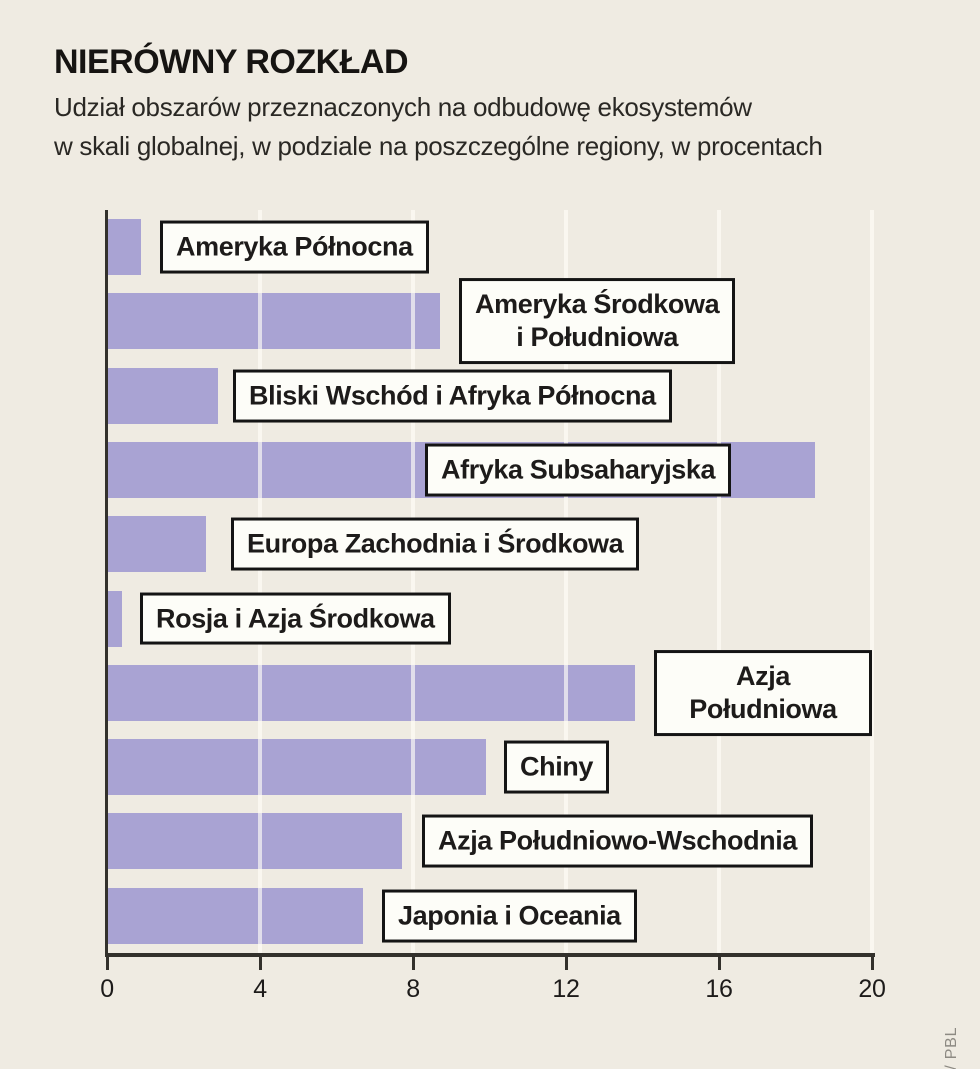 This screenshot has width=980, height=1069. Describe the element at coordinates (763, 692) in the screenshot. I see `bar-label: Azja Południowa` at that location.